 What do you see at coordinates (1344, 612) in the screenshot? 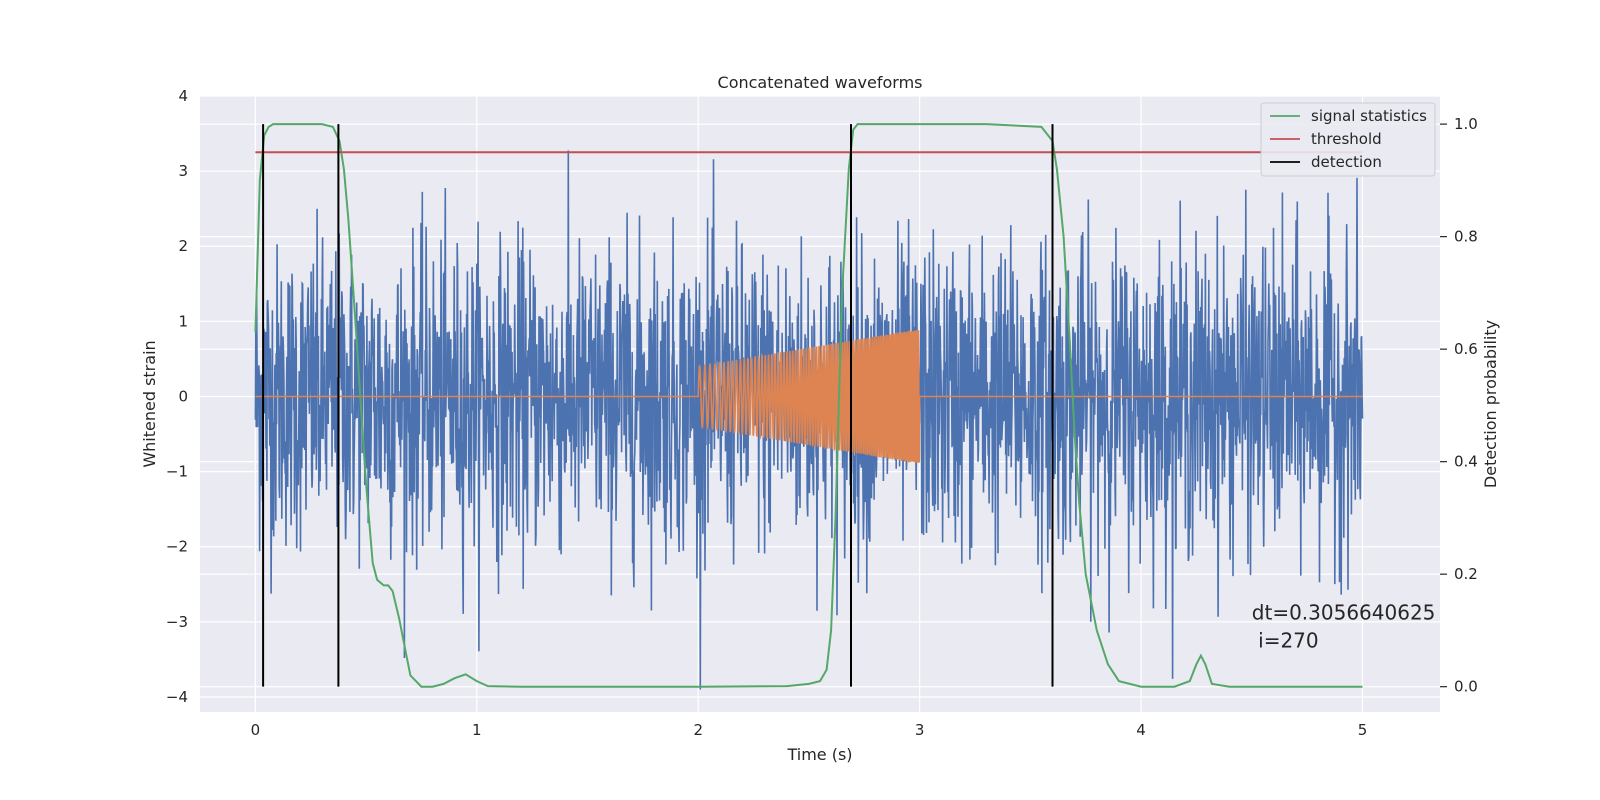
I see `annotation-dt: dt=0.3056640625` at bounding box center [1344, 612].